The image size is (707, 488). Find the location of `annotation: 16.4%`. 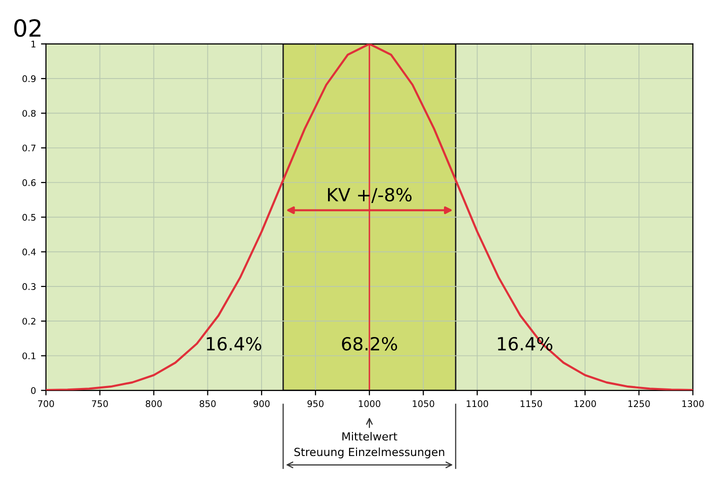

annotation: 16.4% is located at coordinates (234, 343).